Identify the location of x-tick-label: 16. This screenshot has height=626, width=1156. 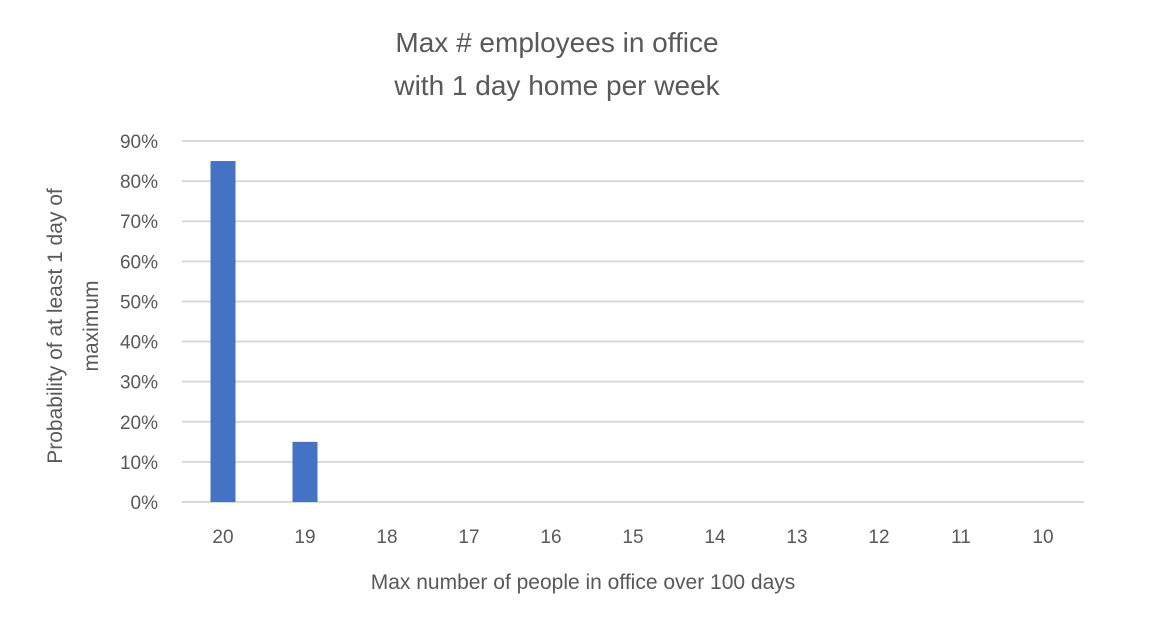
(550, 537).